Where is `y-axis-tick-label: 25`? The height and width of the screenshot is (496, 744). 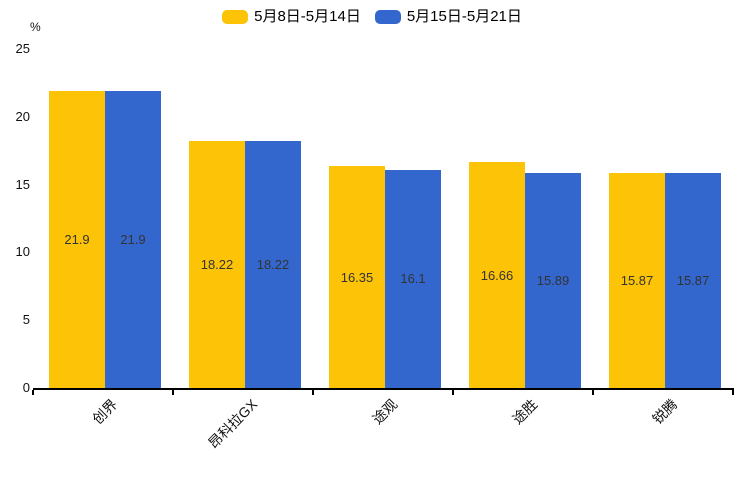 y-axis-tick-label: 25 is located at coordinates (22, 48).